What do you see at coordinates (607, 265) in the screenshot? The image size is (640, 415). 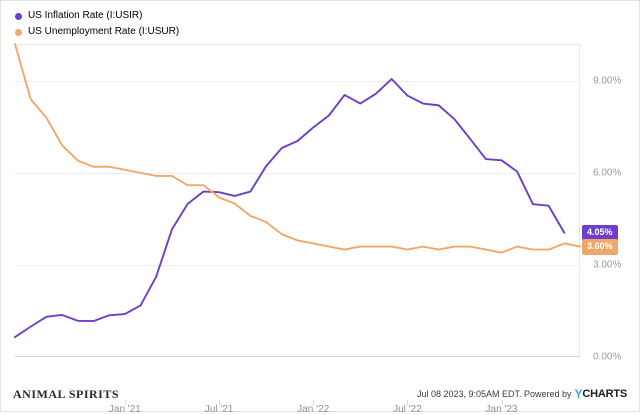 I see `y-axis-tick-label: 3.00%` at bounding box center [607, 265].